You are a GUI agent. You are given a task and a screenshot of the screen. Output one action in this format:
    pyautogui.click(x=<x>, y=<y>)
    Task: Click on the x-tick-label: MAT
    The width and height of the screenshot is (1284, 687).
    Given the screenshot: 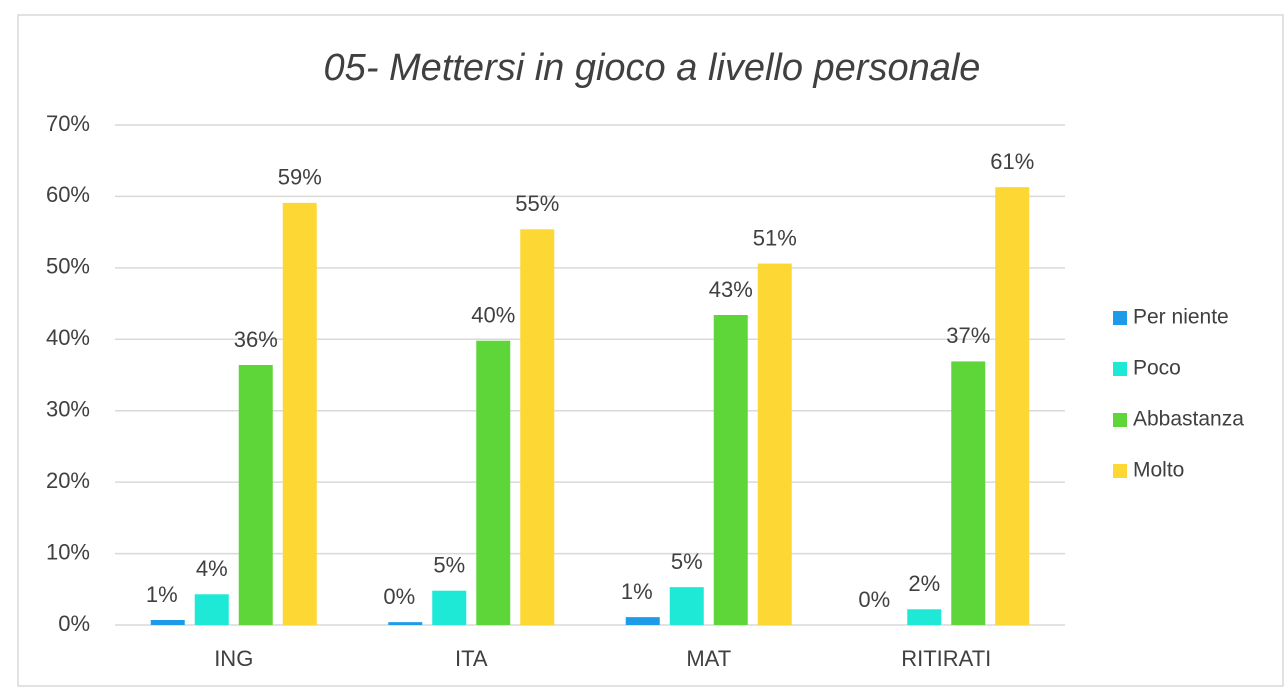 What is the action you would take?
    pyautogui.click(x=708, y=658)
    